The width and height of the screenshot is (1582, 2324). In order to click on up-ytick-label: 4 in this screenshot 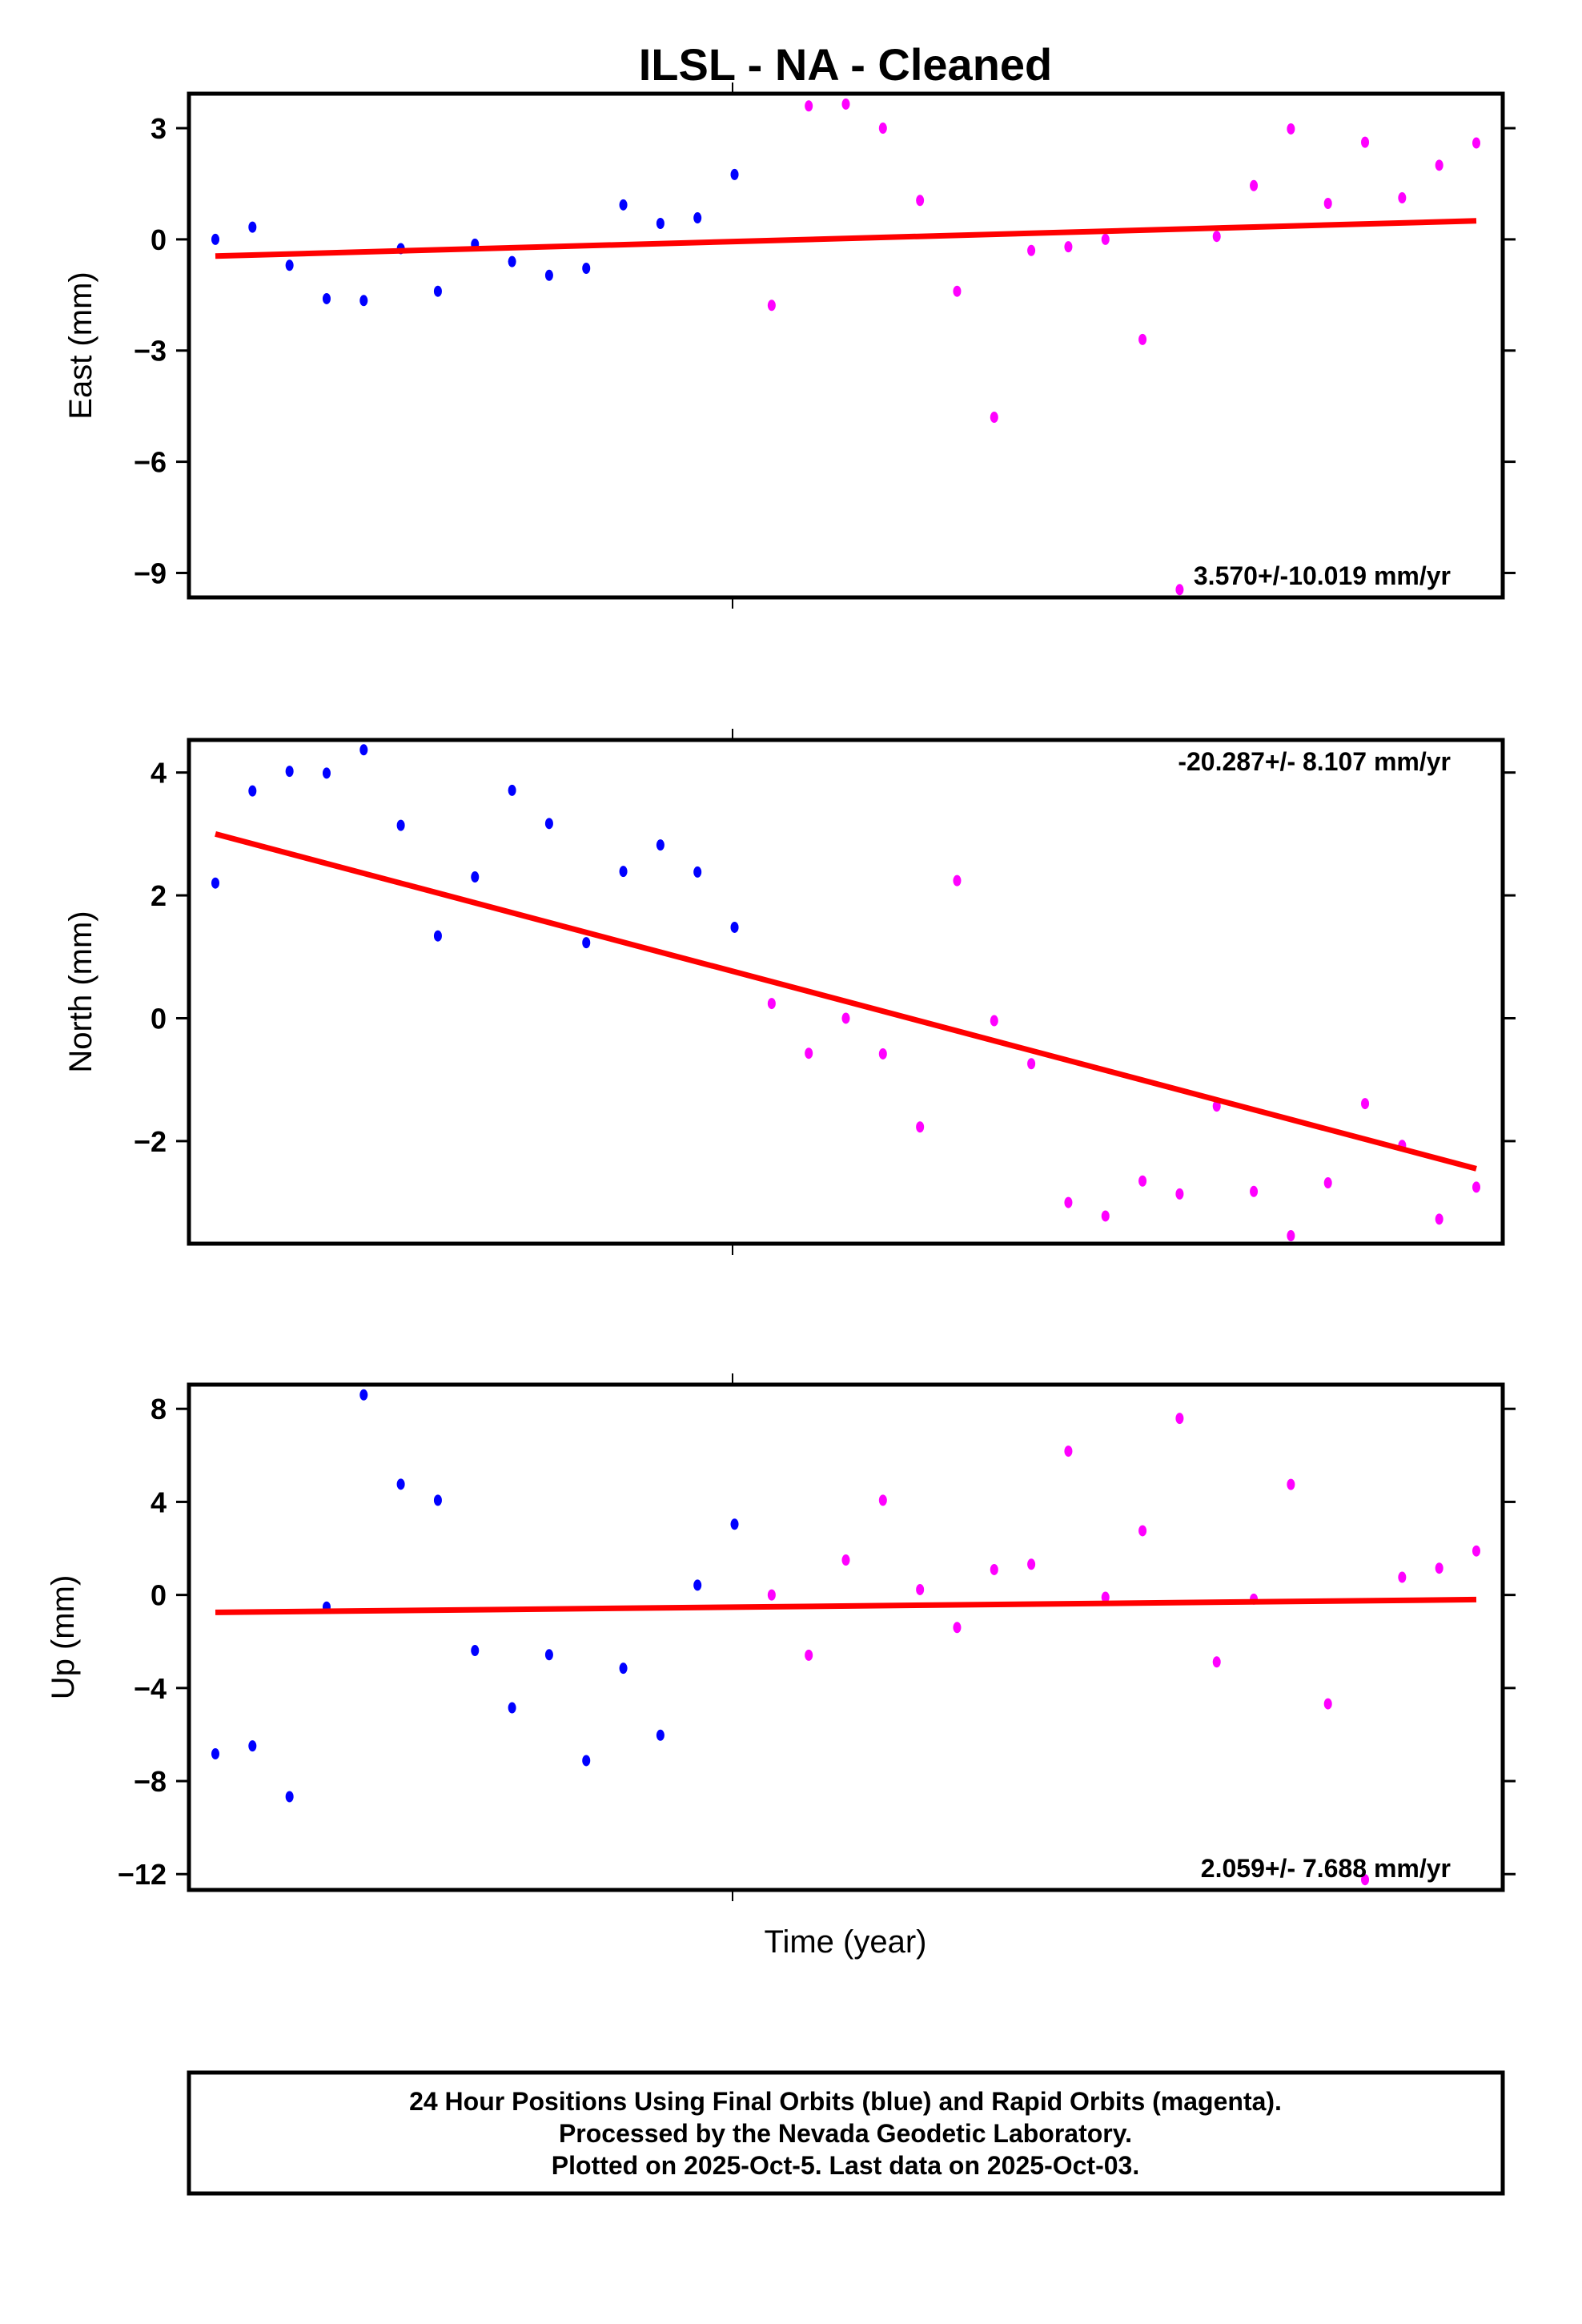, I will do `click(159, 1502)`.